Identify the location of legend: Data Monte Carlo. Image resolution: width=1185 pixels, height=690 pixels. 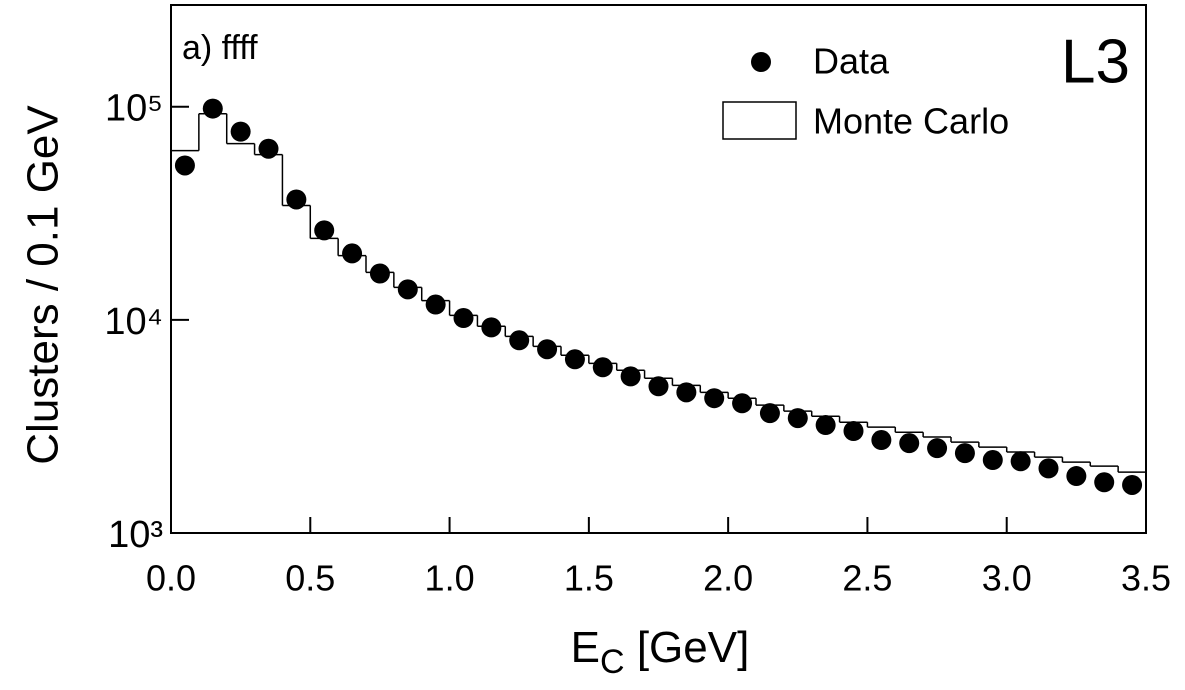
(865, 91).